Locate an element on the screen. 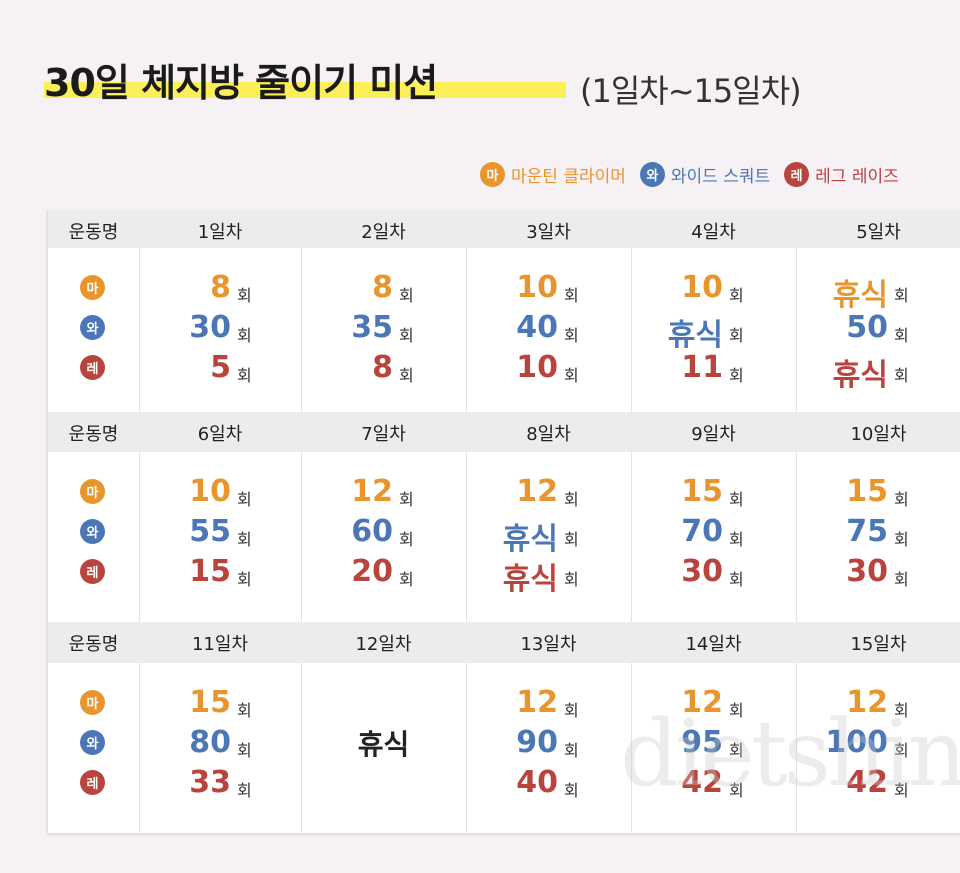 The height and width of the screenshot is (873, 960). header-cell: 2일차 is located at coordinates (383, 232).